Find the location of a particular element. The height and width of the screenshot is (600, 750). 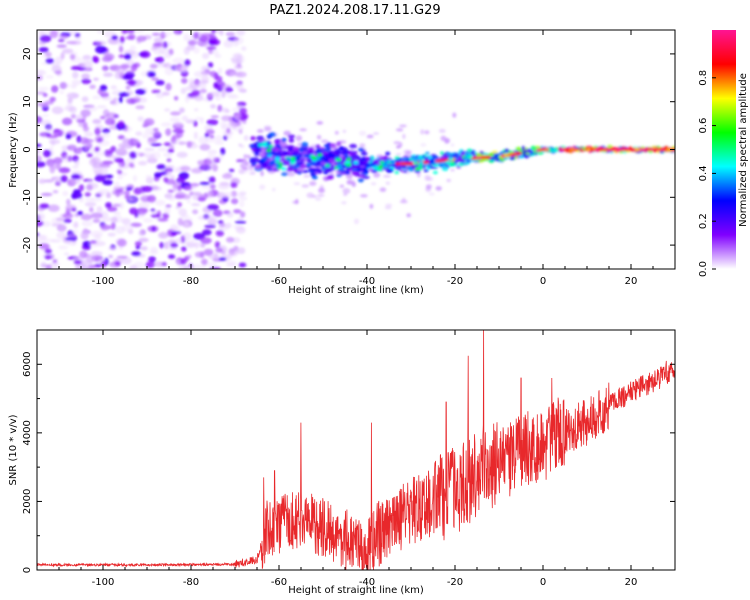

snr-y-tick-label: 6000 is located at coordinates (27, 364).